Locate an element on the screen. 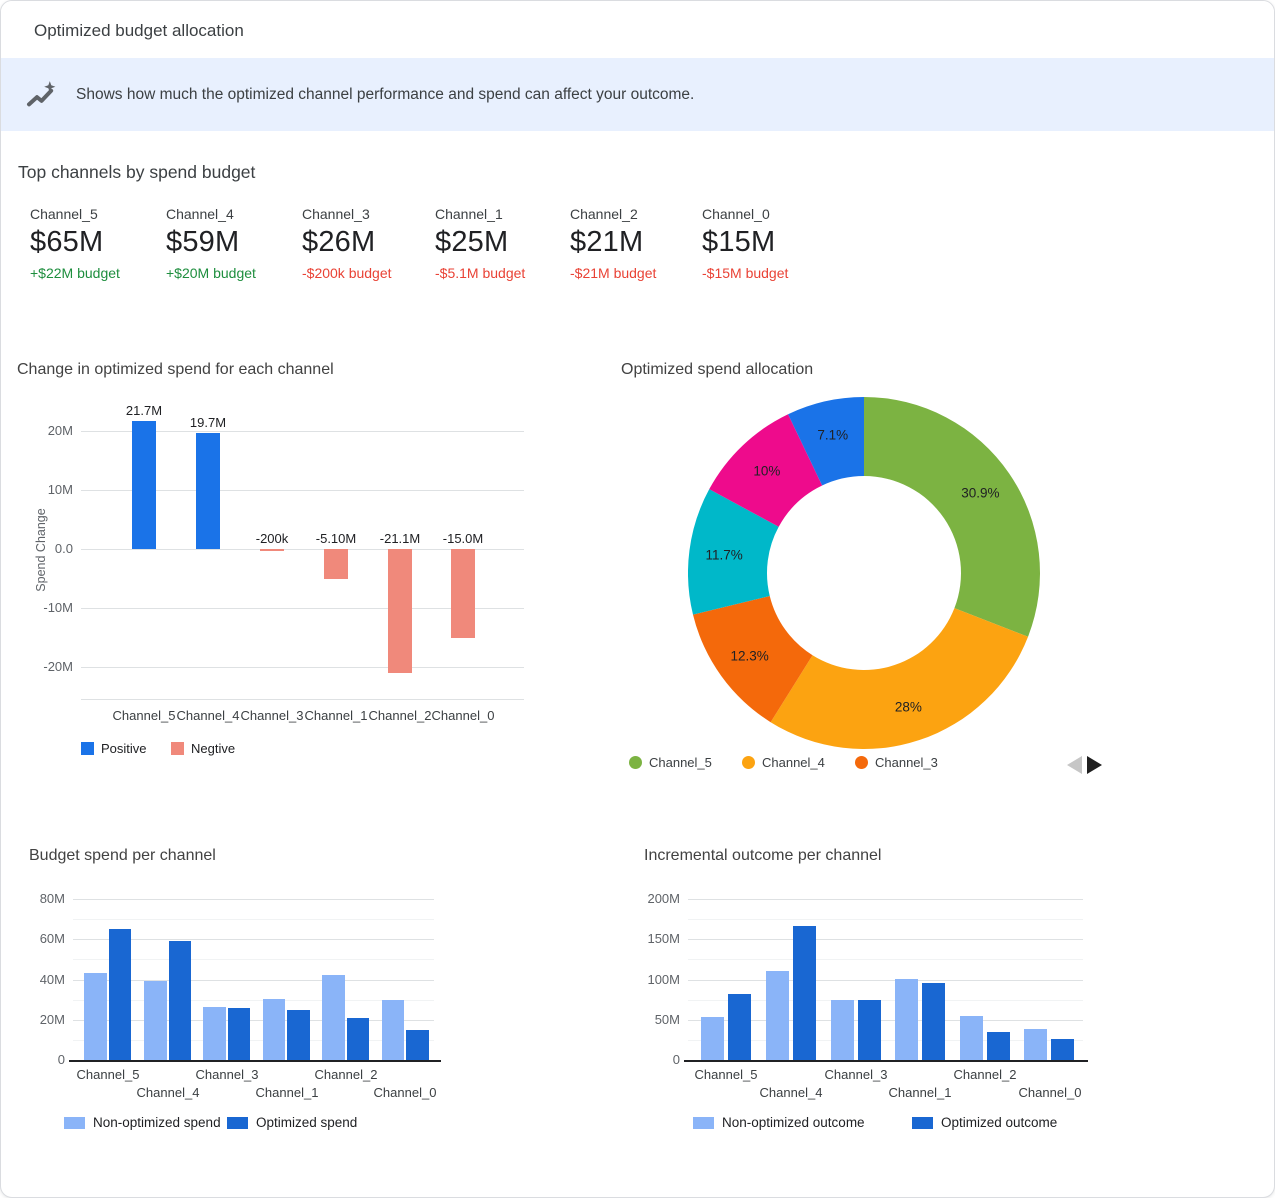 The width and height of the screenshot is (1275, 1198). bar-value-label: -15.0M is located at coordinates (463, 538).